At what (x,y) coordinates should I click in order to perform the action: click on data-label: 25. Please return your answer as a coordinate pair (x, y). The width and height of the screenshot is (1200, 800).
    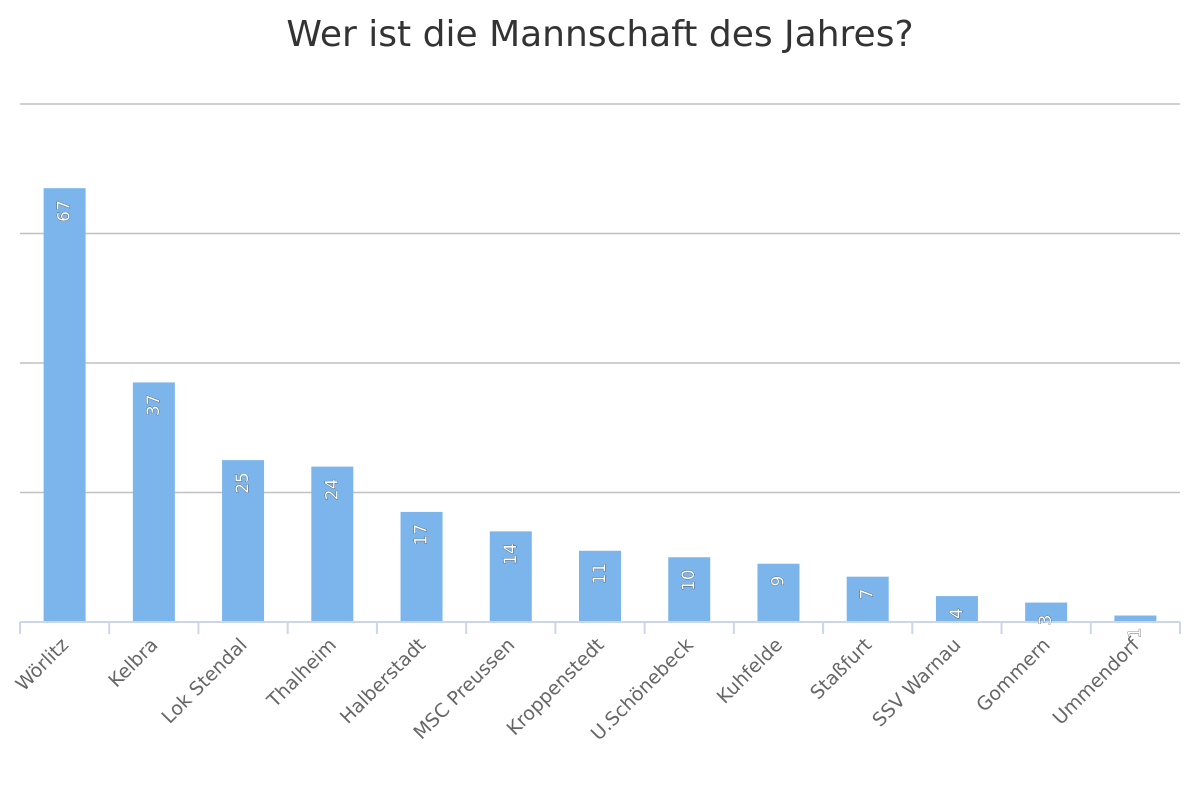
    Looking at the image, I should click on (243, 483).